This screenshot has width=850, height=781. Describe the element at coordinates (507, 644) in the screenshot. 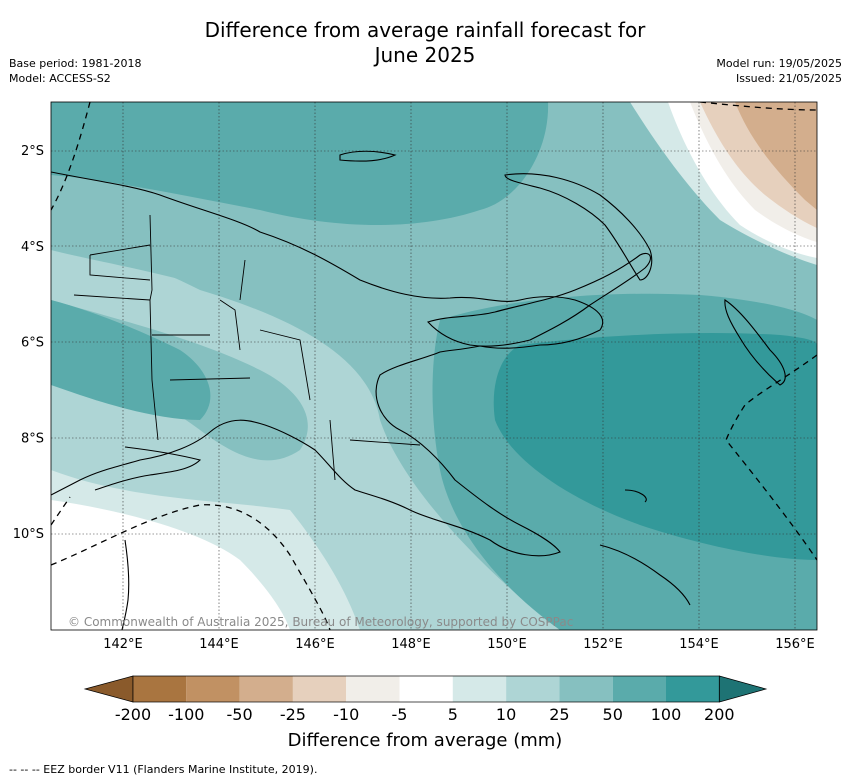

I see `lon-tick-label: 150°E` at that location.